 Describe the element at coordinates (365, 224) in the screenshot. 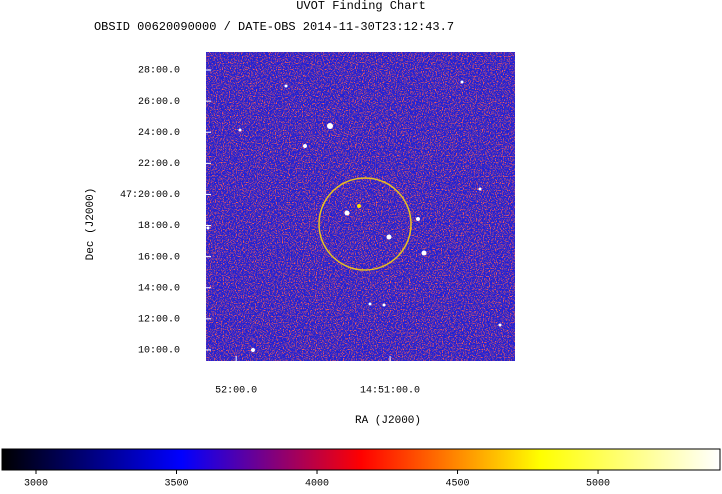

I see `error-circle` at that location.